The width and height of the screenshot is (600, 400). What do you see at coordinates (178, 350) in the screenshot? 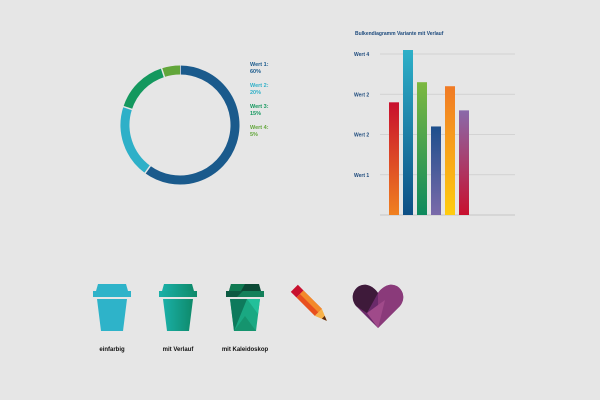
I see `caption-mit-verlauf: mit Verlauf` at bounding box center [178, 350].